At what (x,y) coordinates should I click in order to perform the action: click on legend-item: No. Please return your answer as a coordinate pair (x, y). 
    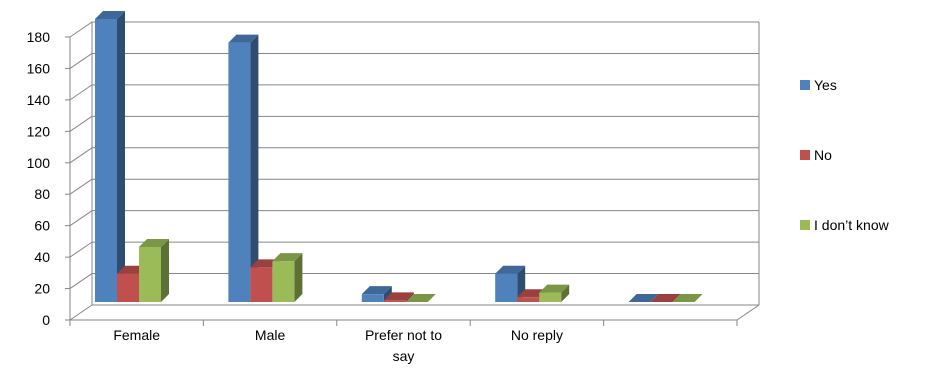
    Looking at the image, I should click on (816, 155).